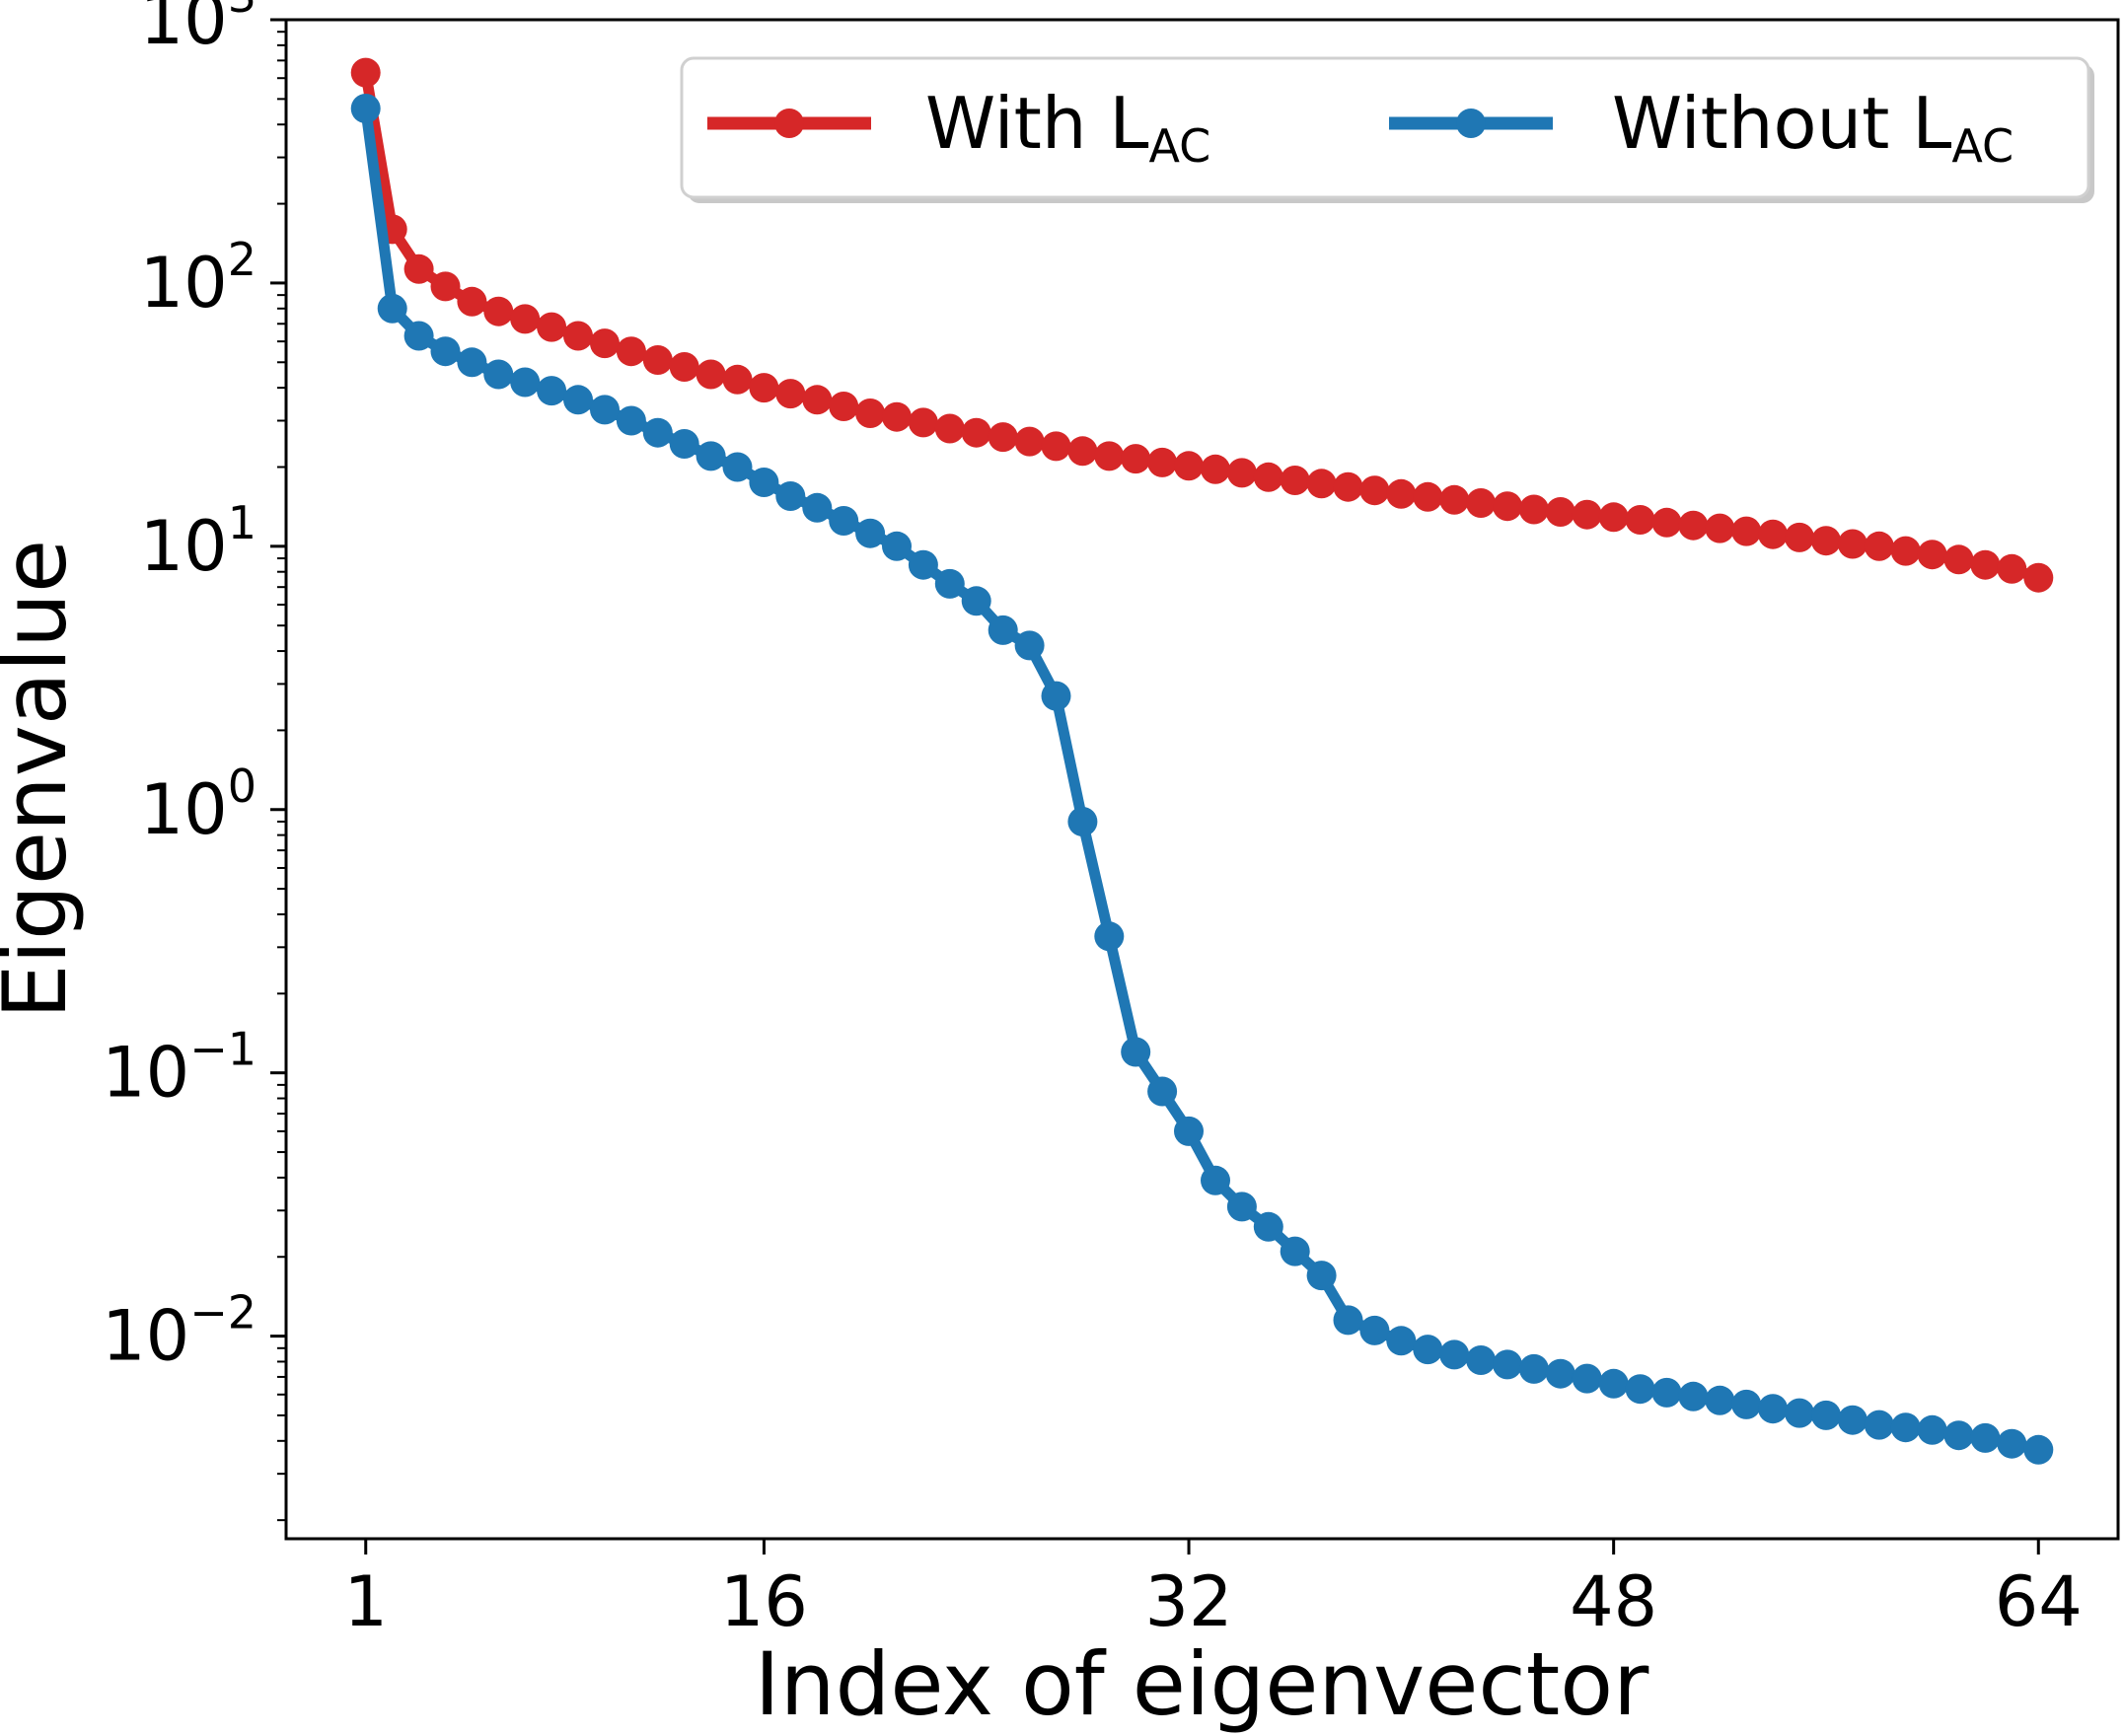 The height and width of the screenshot is (1736, 2124). What do you see at coordinates (1068, 127) in the screenshot?
I see `legend-label-with: With LAC` at bounding box center [1068, 127].